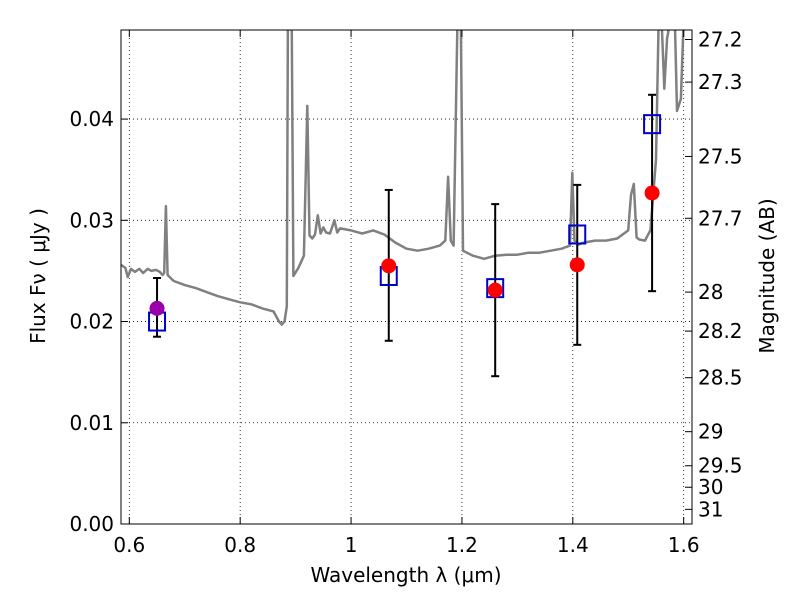 The width and height of the screenshot is (800, 600). What do you see at coordinates (710, 509) in the screenshot?
I see `y2-tick-label: 31` at bounding box center [710, 509].